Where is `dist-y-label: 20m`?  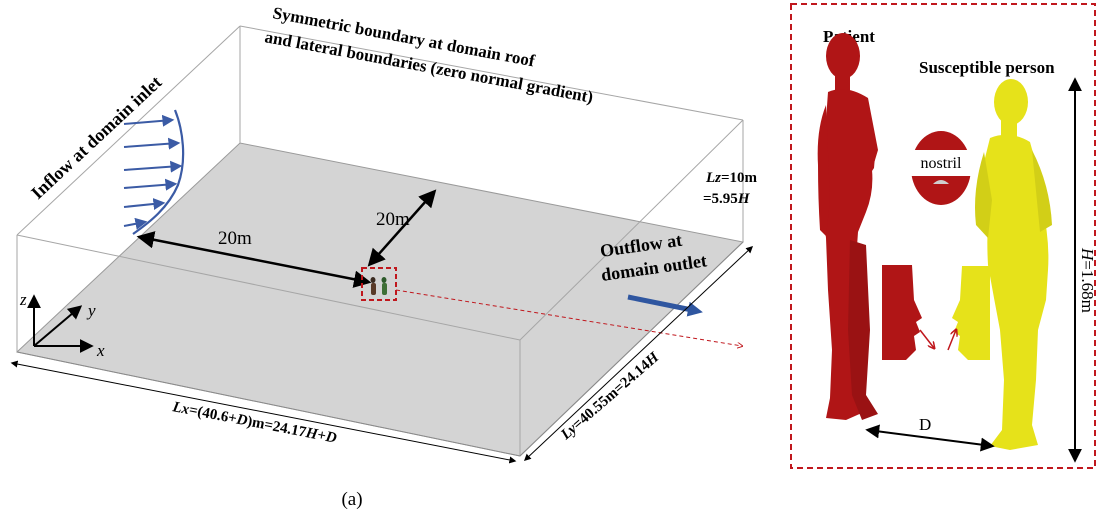 dist-y-label: 20m is located at coordinates (393, 219).